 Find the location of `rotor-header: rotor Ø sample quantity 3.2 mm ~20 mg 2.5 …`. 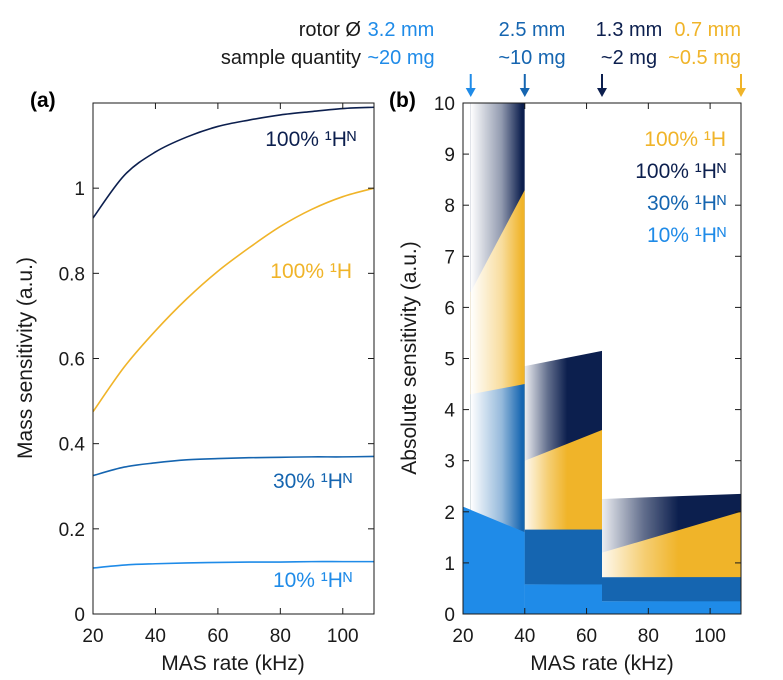

rotor-header: rotor Ø sample quantity 3.2 mm ~20 mg 2.5 … is located at coordinates (483, 58).